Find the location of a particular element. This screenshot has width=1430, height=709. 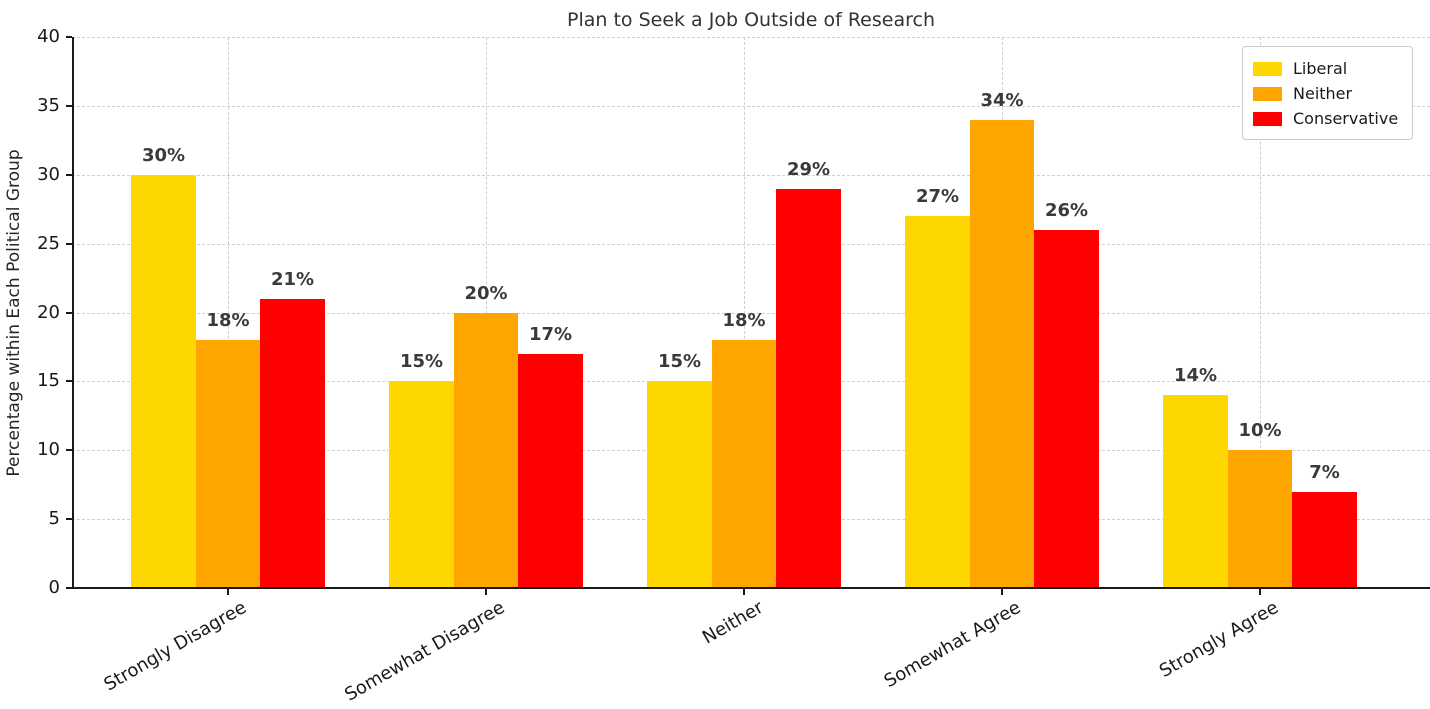

bar-value-label: 34% is located at coordinates (1002, 100).